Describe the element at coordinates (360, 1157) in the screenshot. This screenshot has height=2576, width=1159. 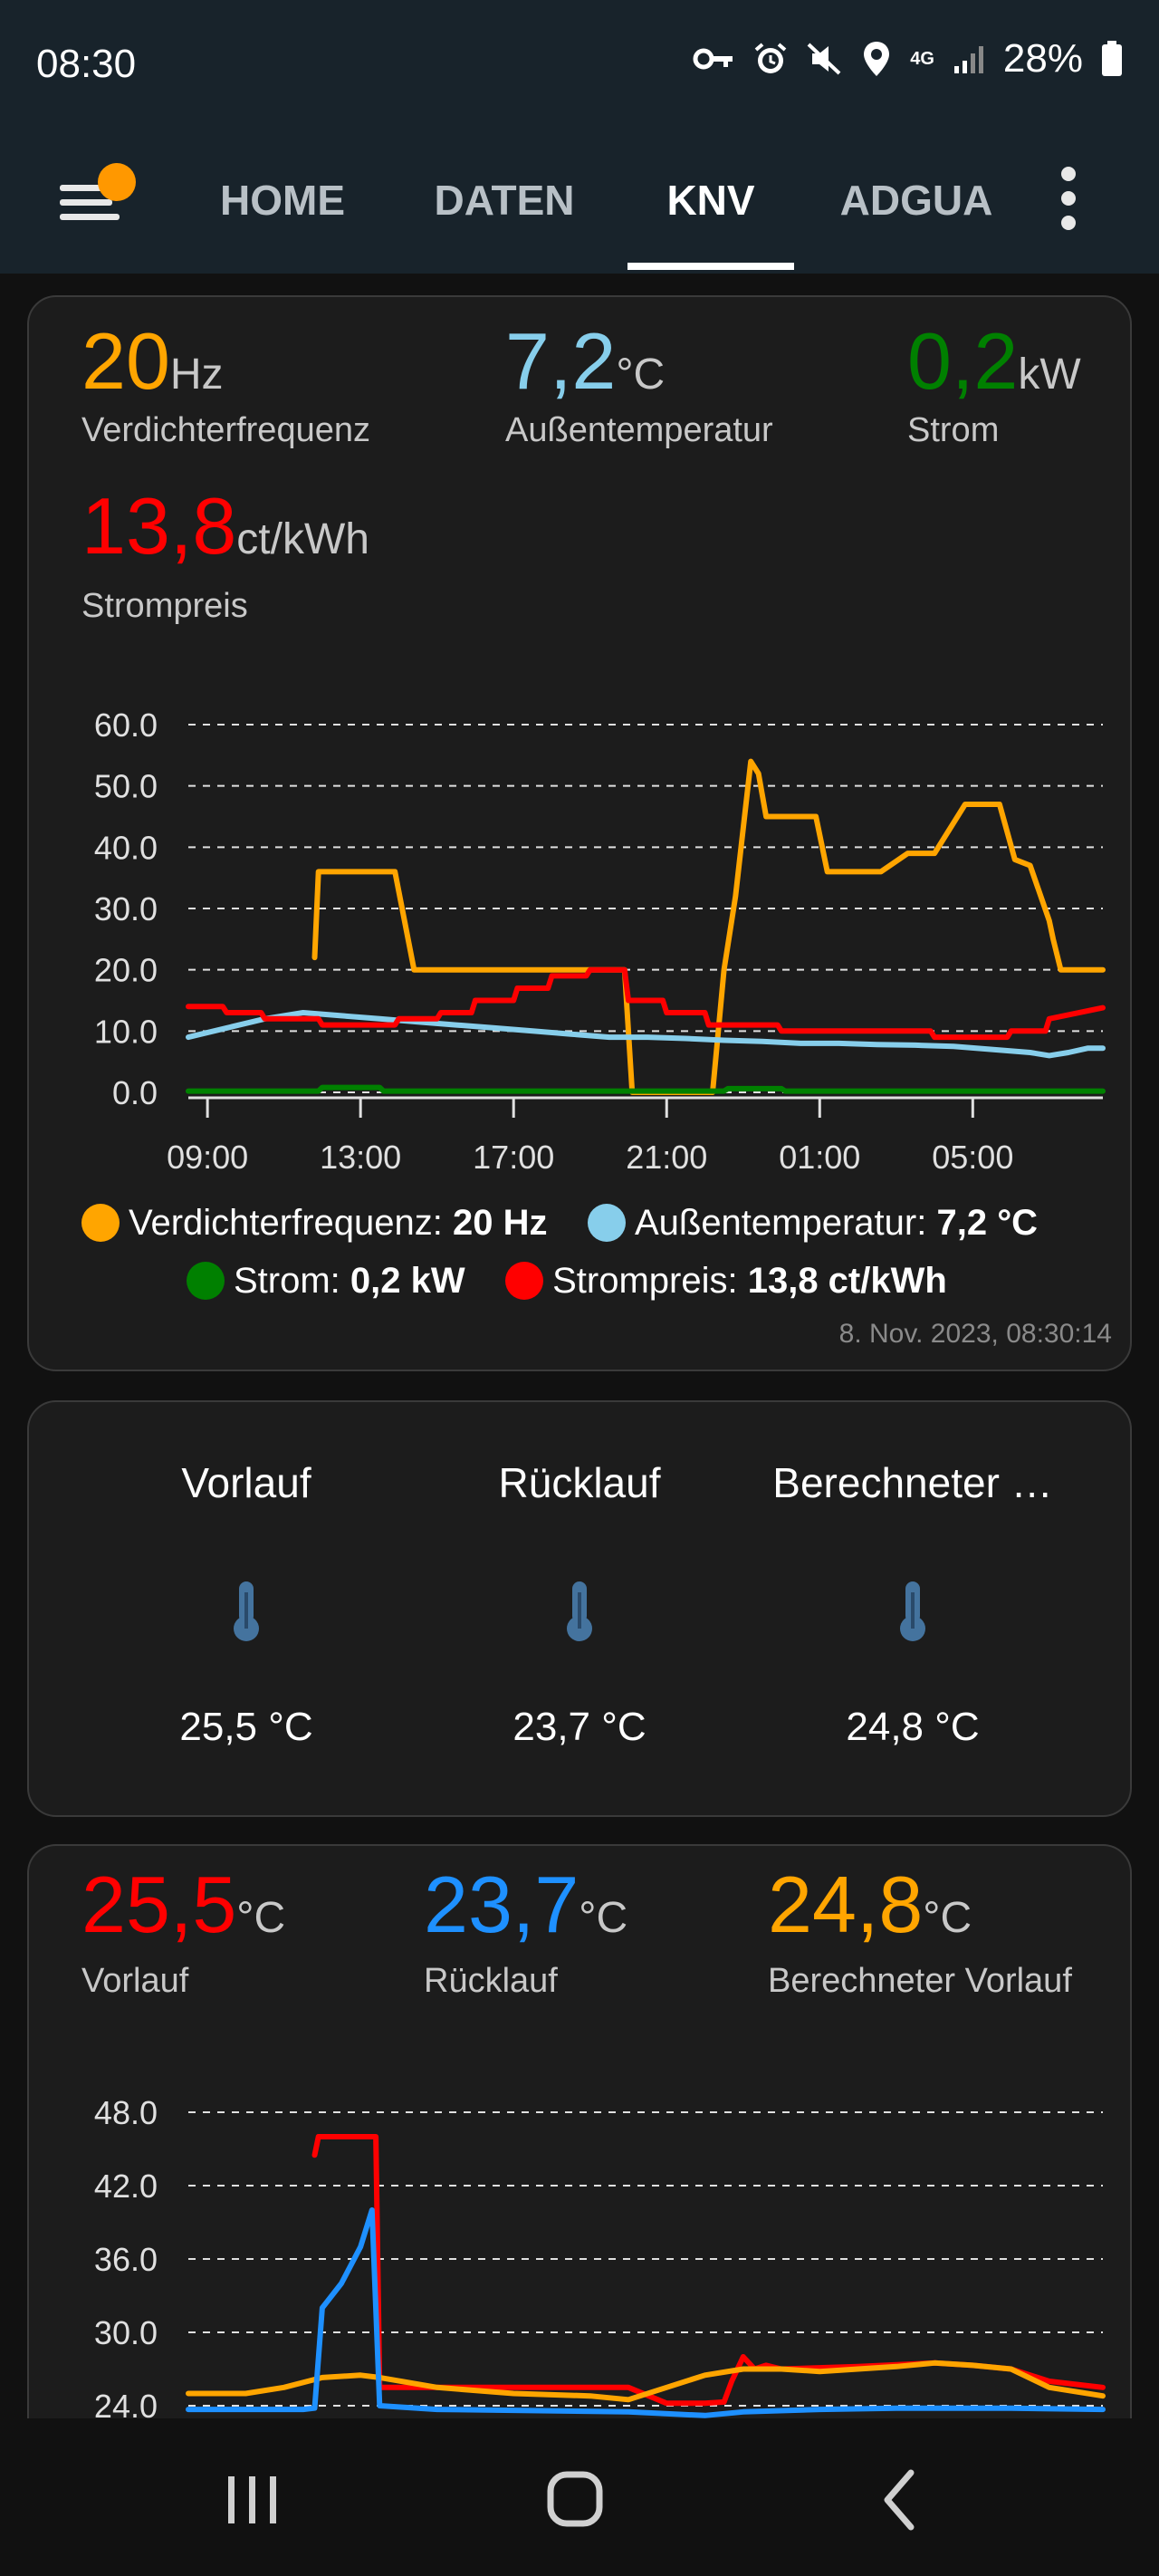
I see `x-tick-label: 13:00` at that location.